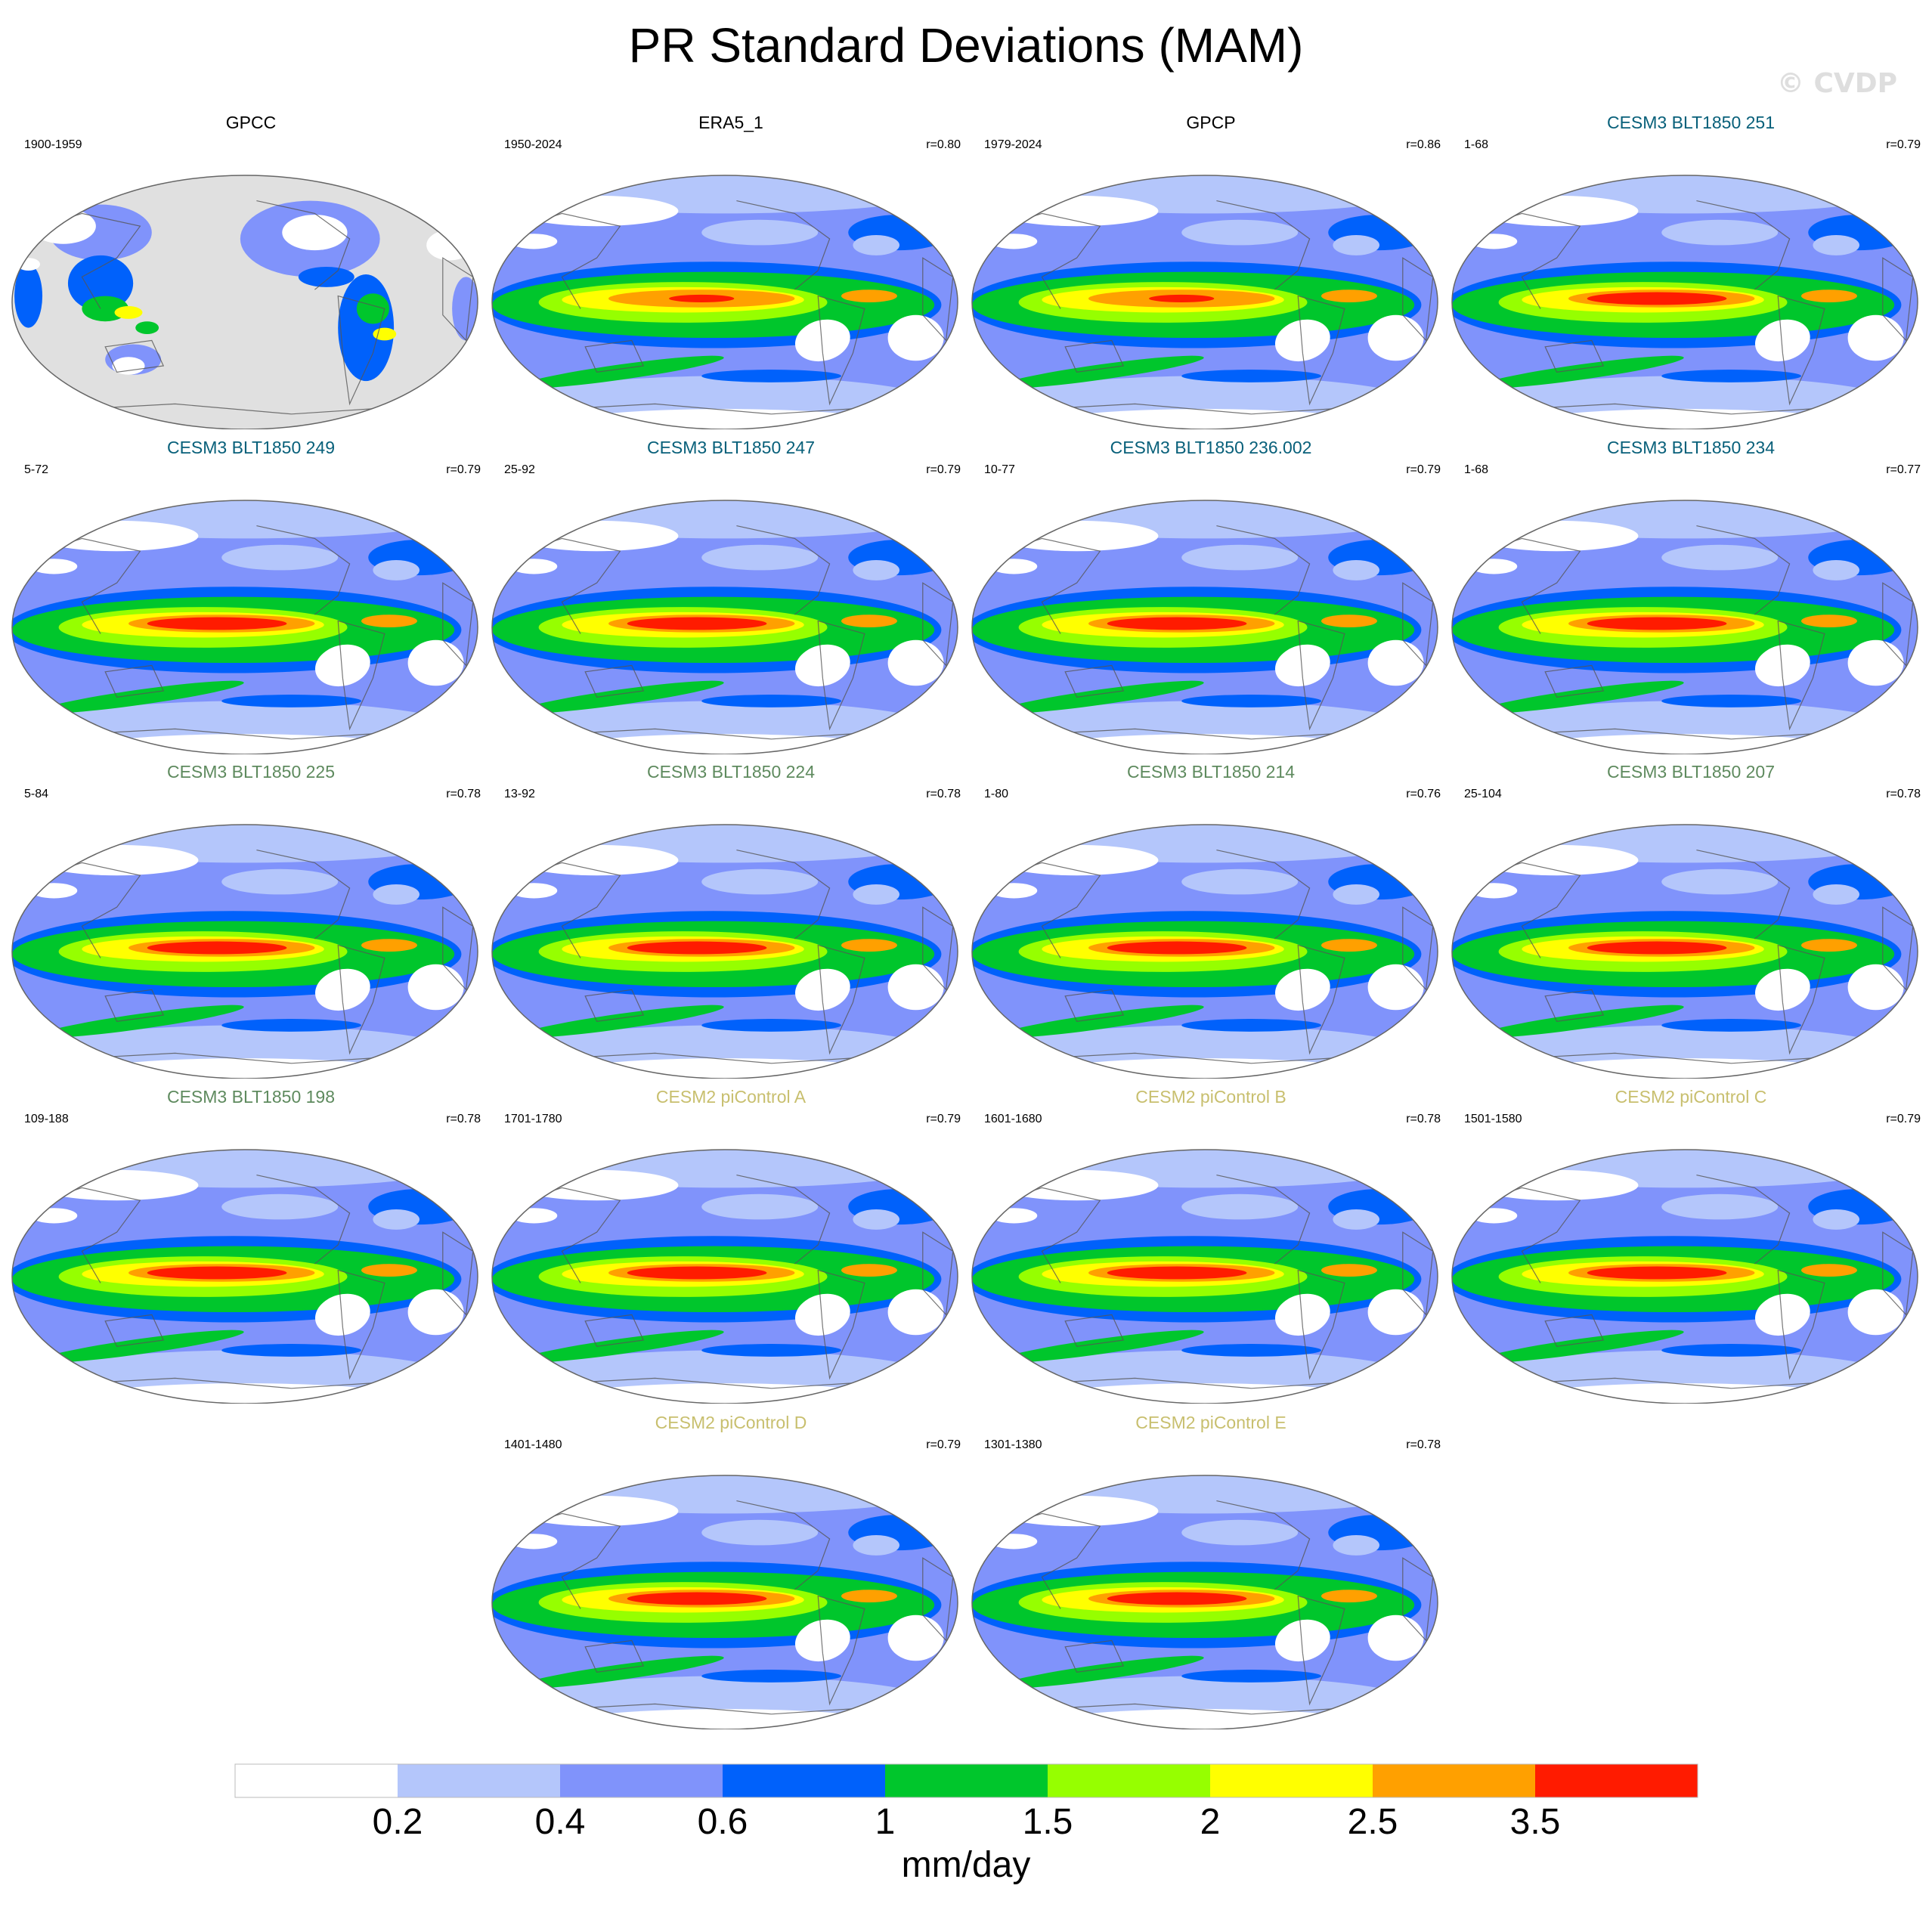  Describe the element at coordinates (885, 1822) in the screenshot. I see `colorbar-tick-label: 1` at that location.